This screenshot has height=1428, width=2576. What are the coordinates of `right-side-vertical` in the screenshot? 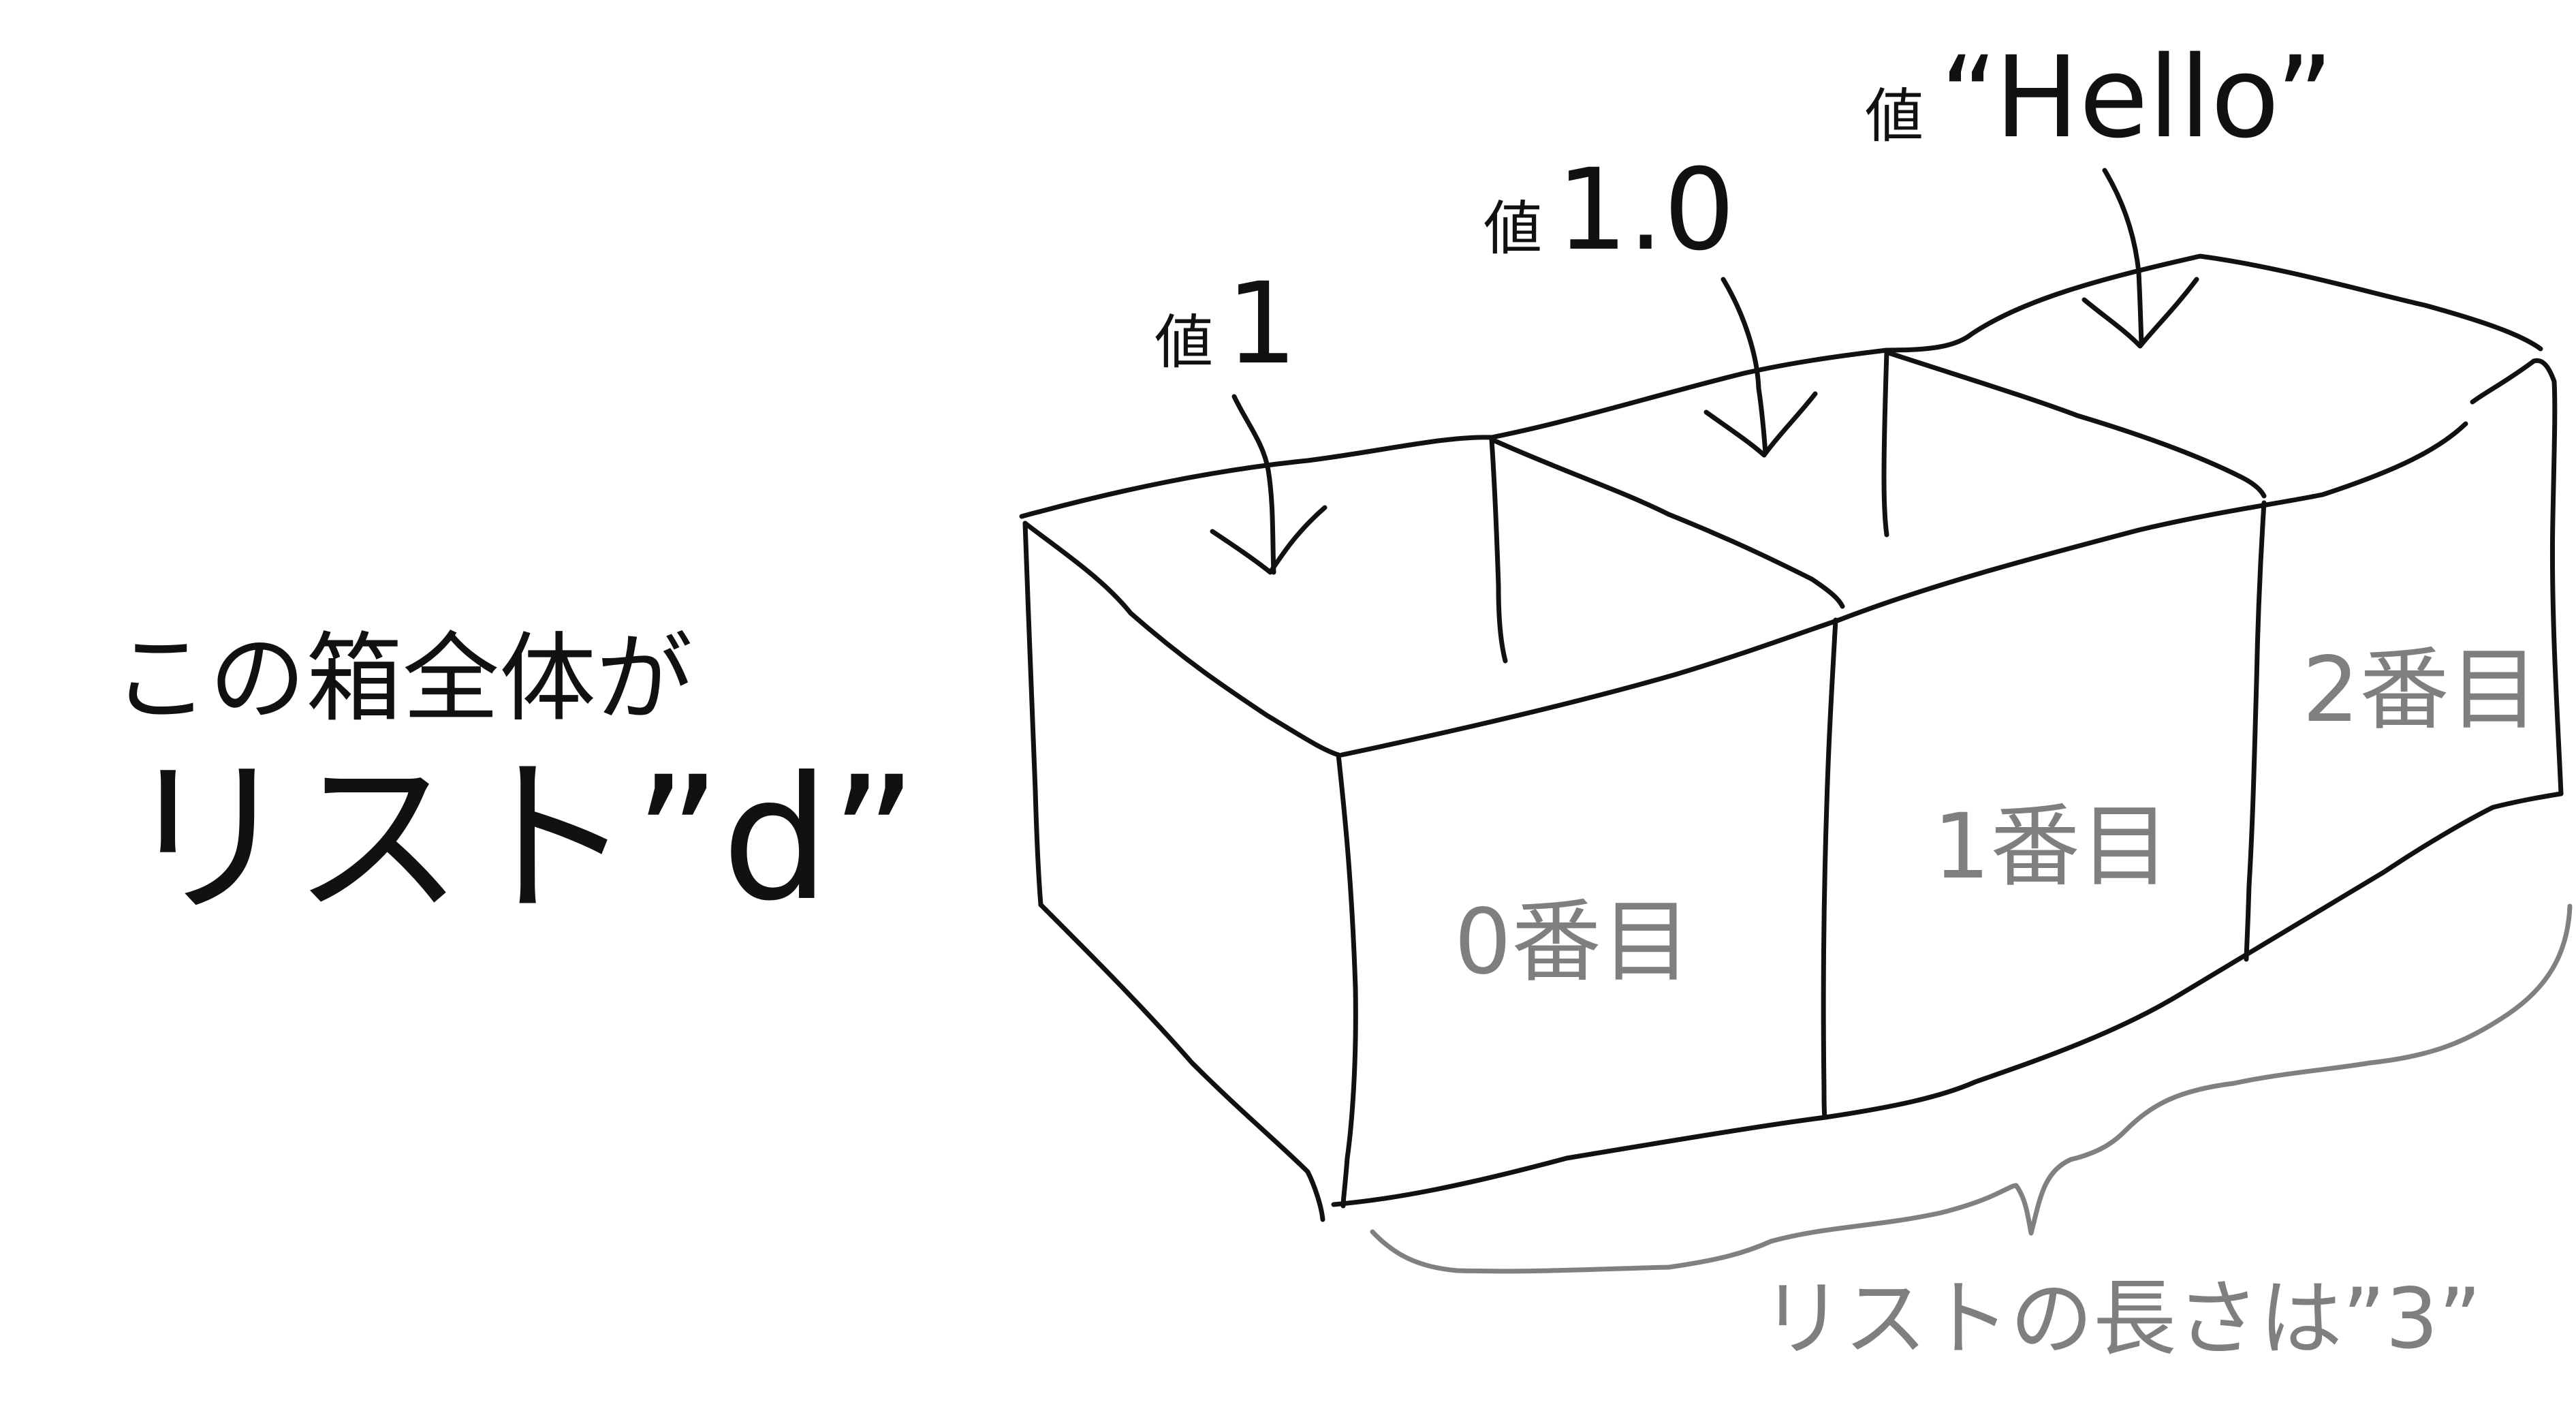 It's located at (2547, 577).